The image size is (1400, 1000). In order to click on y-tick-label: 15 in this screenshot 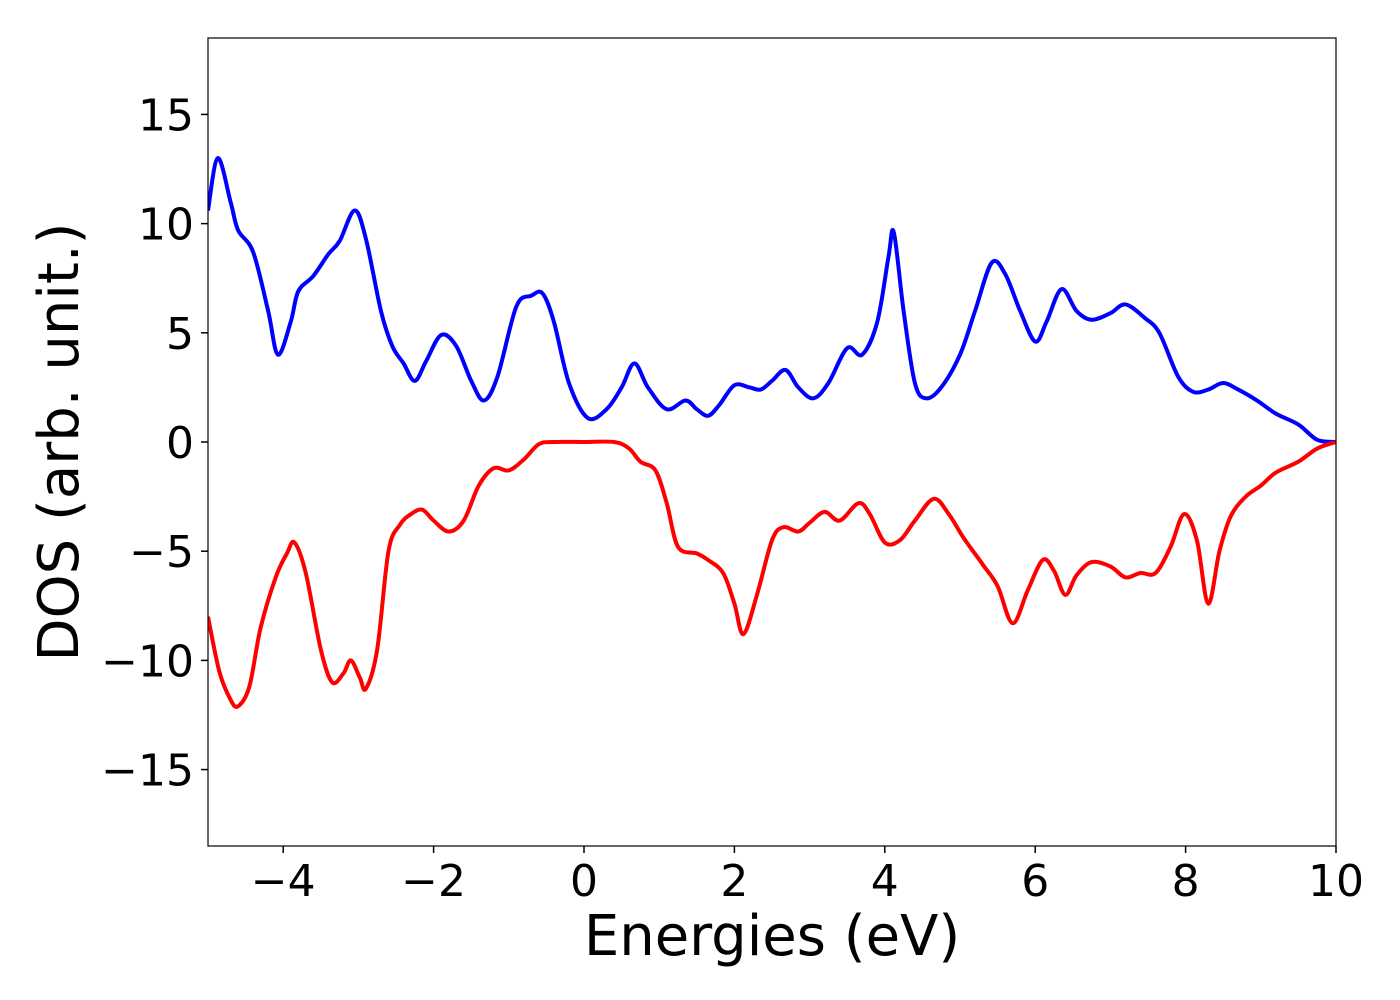, I will do `click(166, 115)`.